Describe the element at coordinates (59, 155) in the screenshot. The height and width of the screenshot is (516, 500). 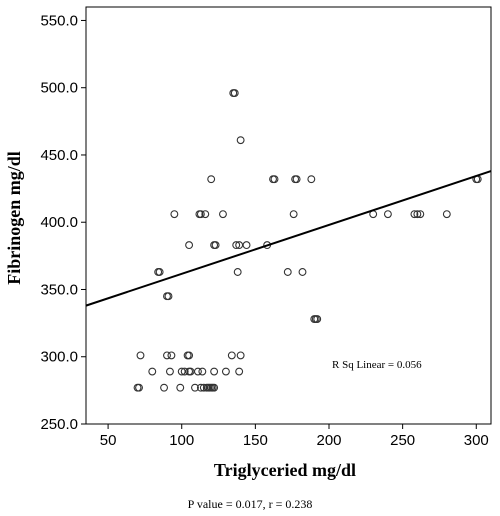
I see `y-tick-label: 450.0` at that location.